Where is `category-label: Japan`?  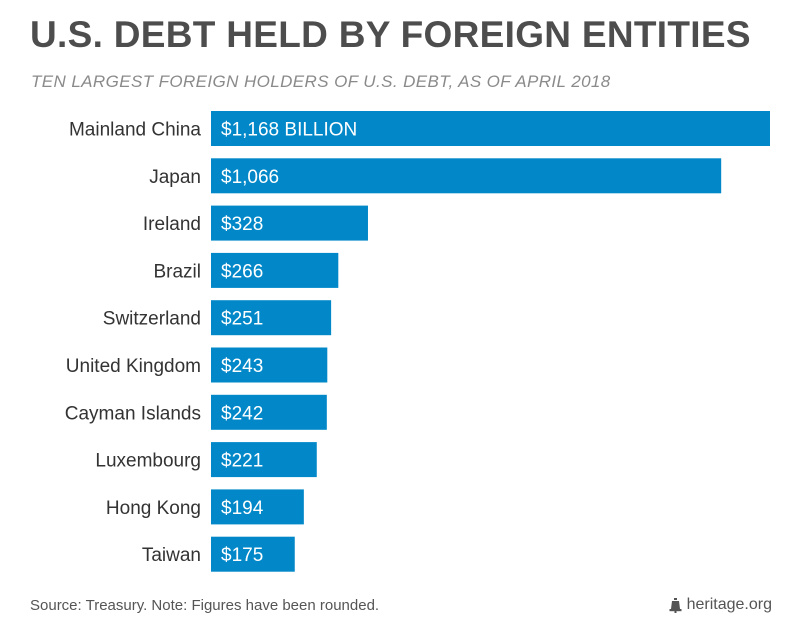 category-label: Japan is located at coordinates (175, 177).